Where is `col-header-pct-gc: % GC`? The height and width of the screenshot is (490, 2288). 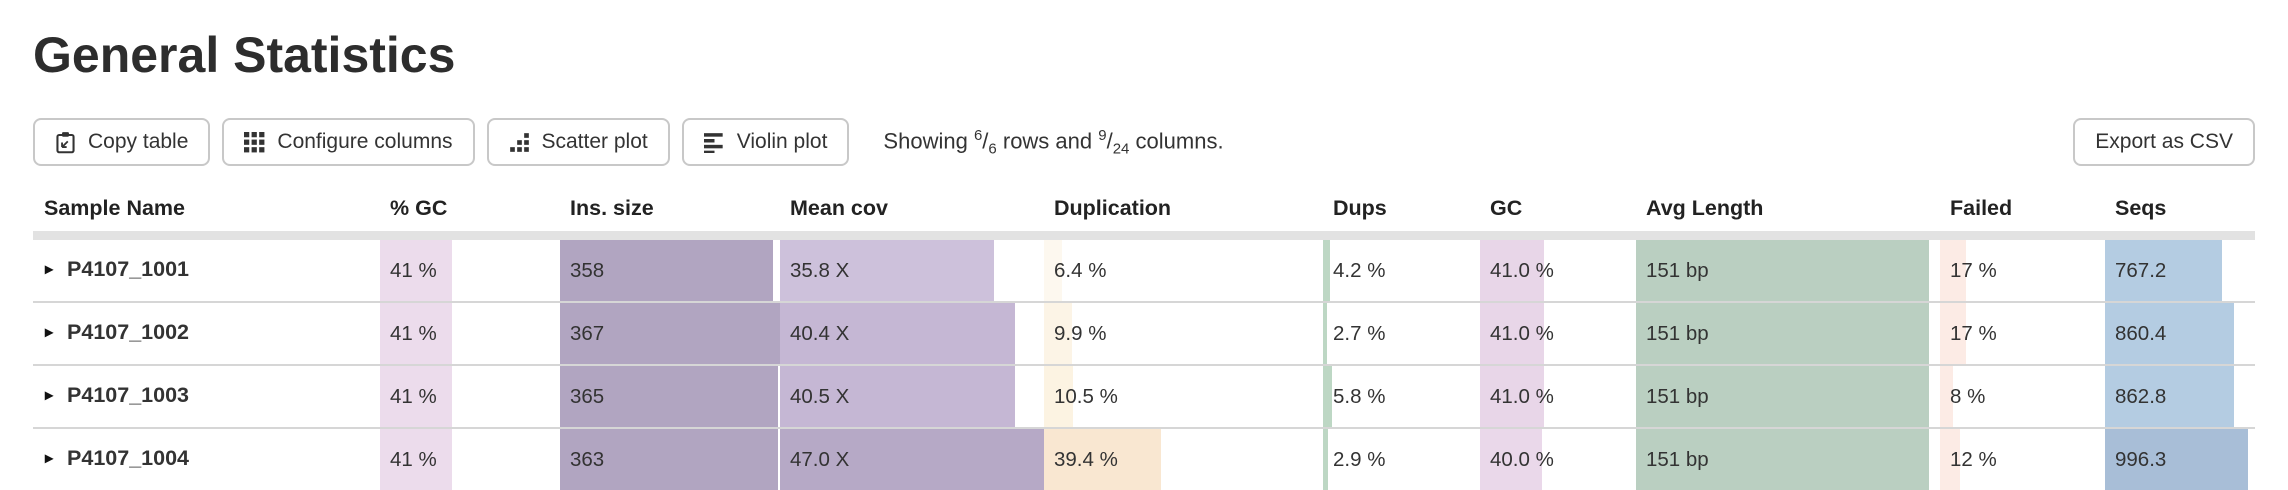 col-header-pct-gc: % GC is located at coordinates (470, 215).